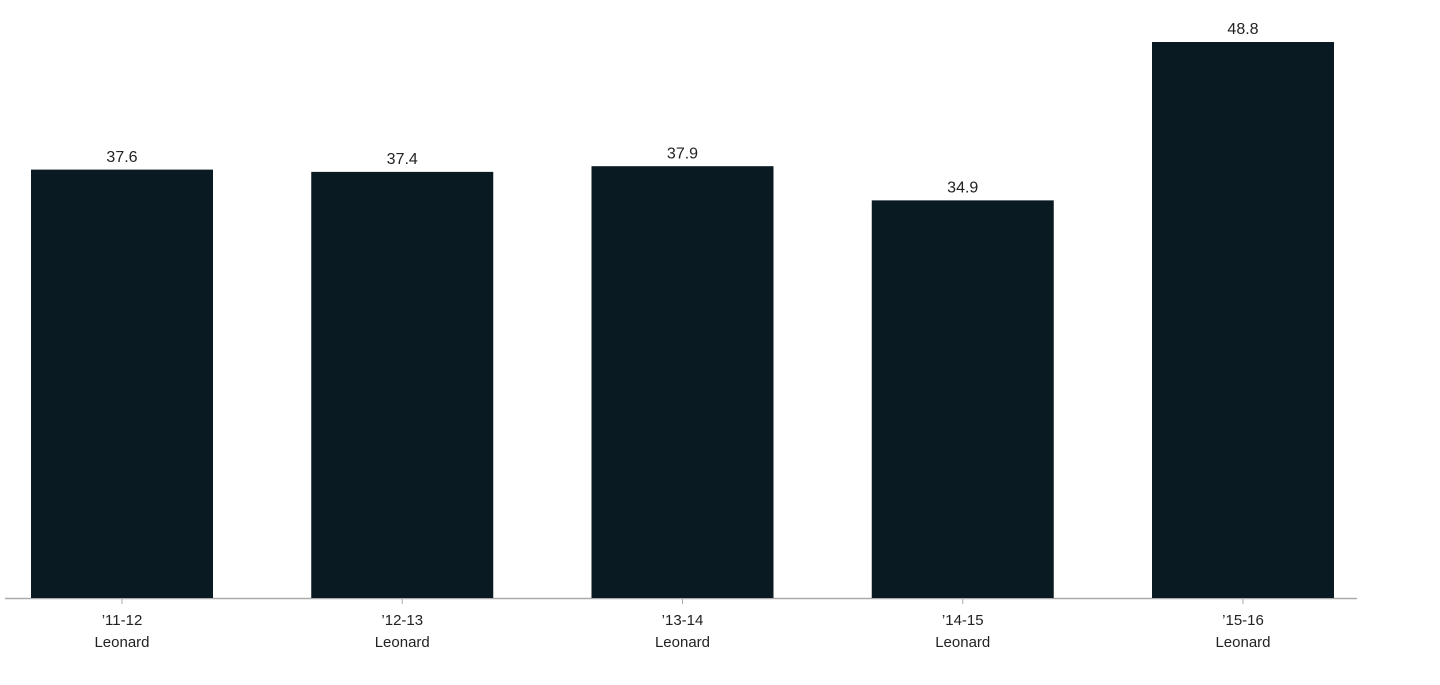  I want to click on value-label: 37.6, so click(121, 157).